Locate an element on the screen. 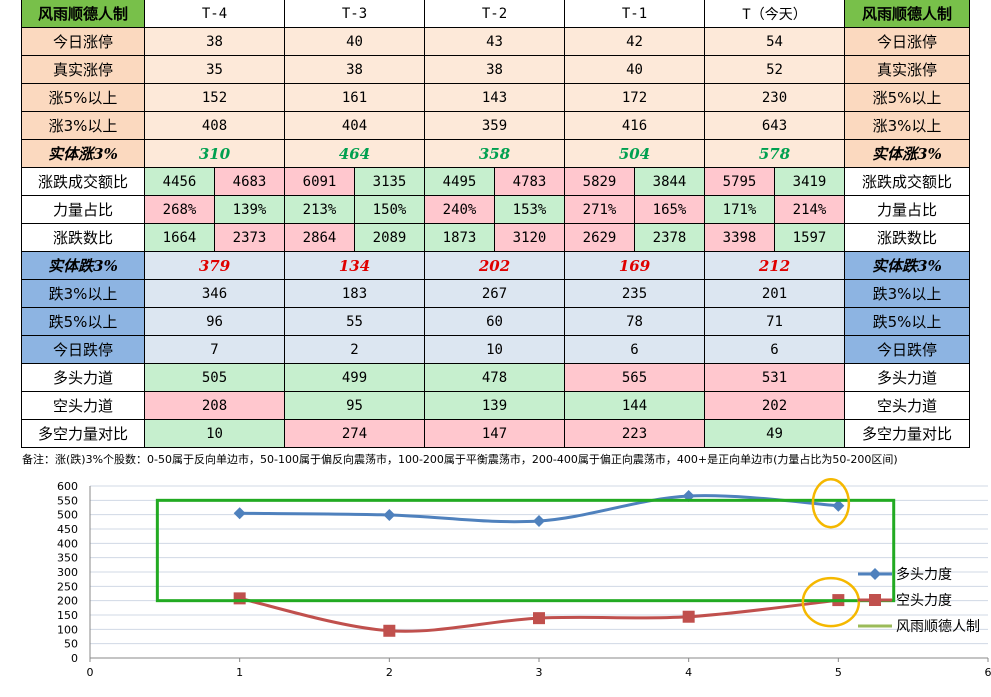  table-cell: 359 is located at coordinates (495, 126).